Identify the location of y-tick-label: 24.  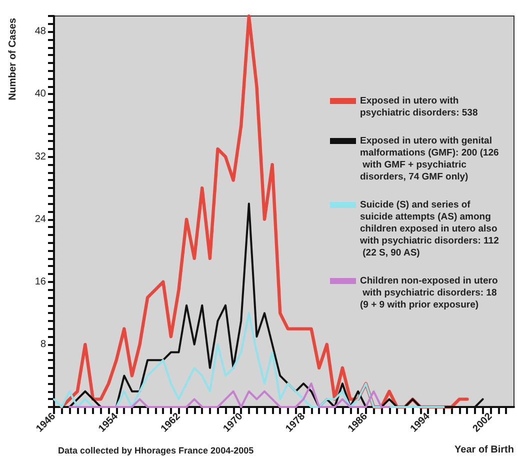
(40, 219).